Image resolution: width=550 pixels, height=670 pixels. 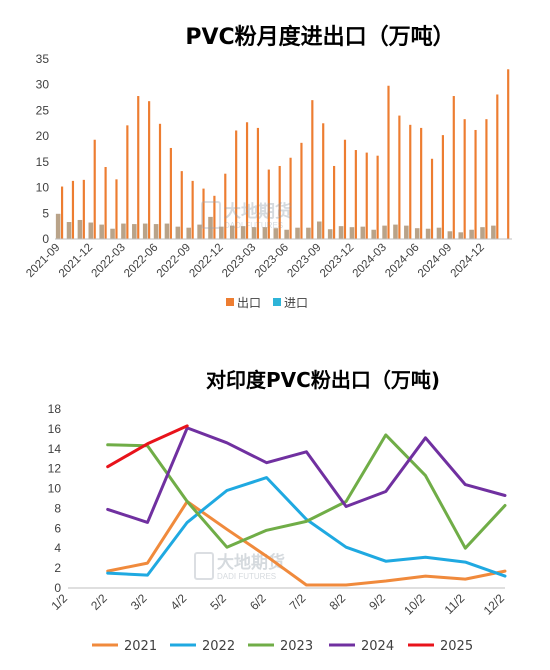 I want to click on x-tick-label: 2021-09, so click(x=43, y=261).